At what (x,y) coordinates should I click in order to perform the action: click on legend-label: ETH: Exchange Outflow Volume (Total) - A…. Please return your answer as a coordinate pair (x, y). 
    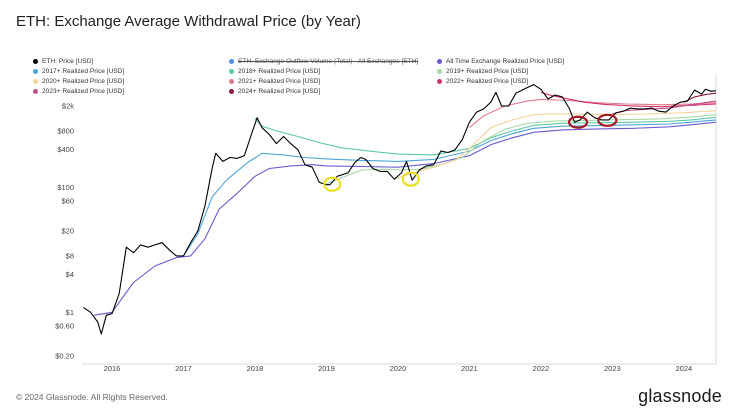
    Looking at the image, I should click on (328, 61).